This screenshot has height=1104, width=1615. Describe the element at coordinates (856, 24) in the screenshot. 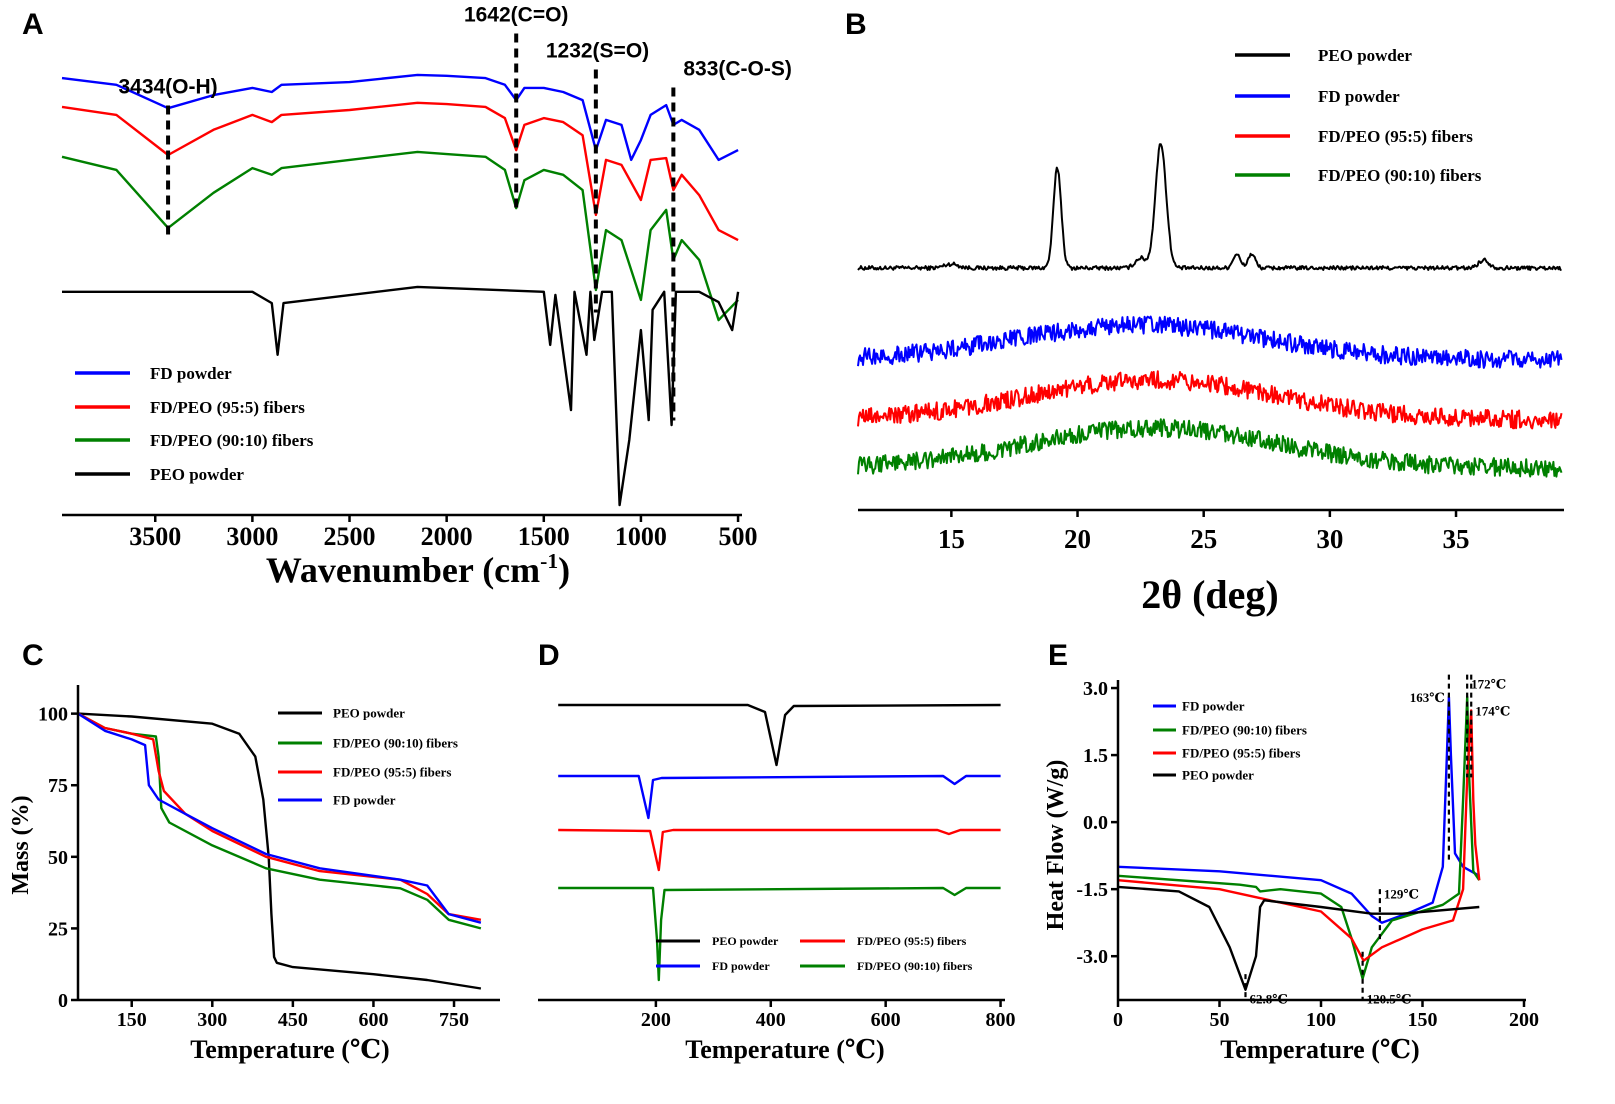

I see `panel-label-b: B` at that location.